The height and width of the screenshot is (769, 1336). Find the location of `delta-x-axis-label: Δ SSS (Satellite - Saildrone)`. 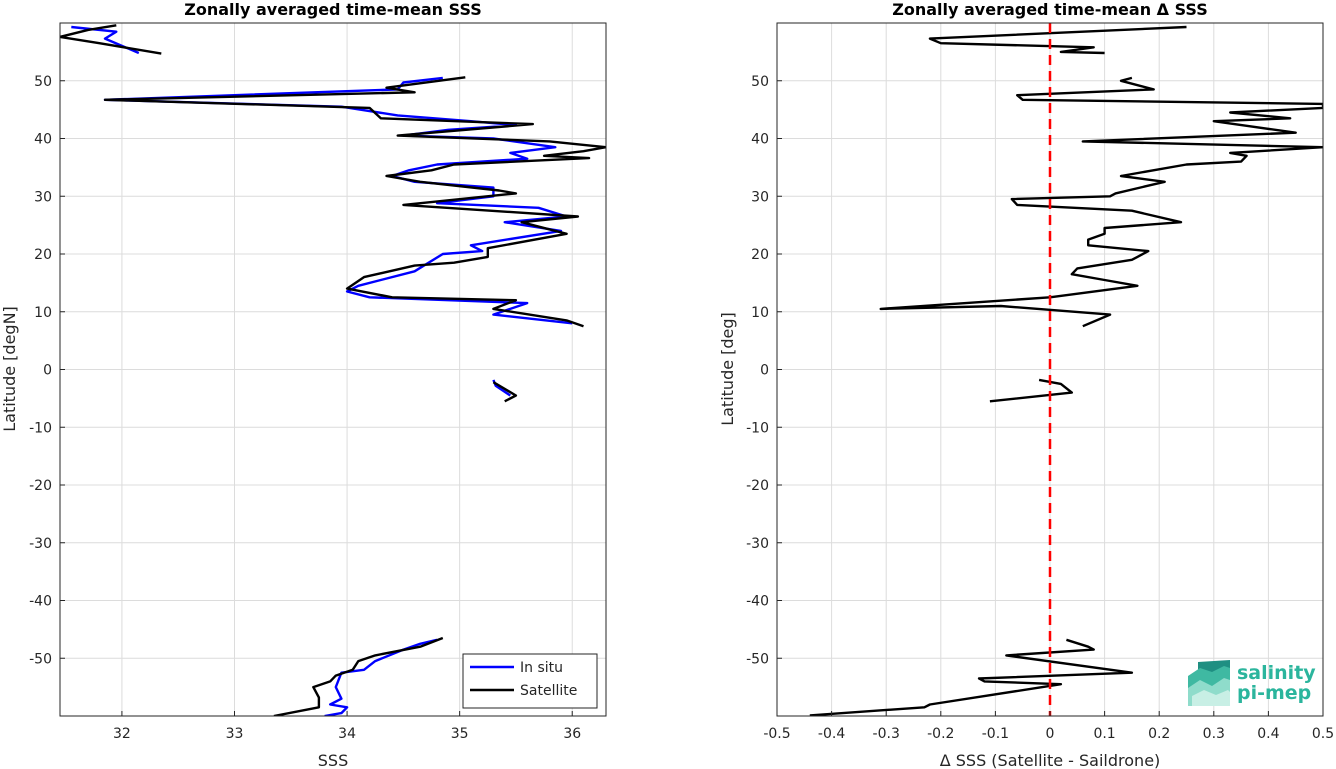

delta-x-axis-label: Δ SSS (Satellite - Saildrone) is located at coordinates (1050, 760).